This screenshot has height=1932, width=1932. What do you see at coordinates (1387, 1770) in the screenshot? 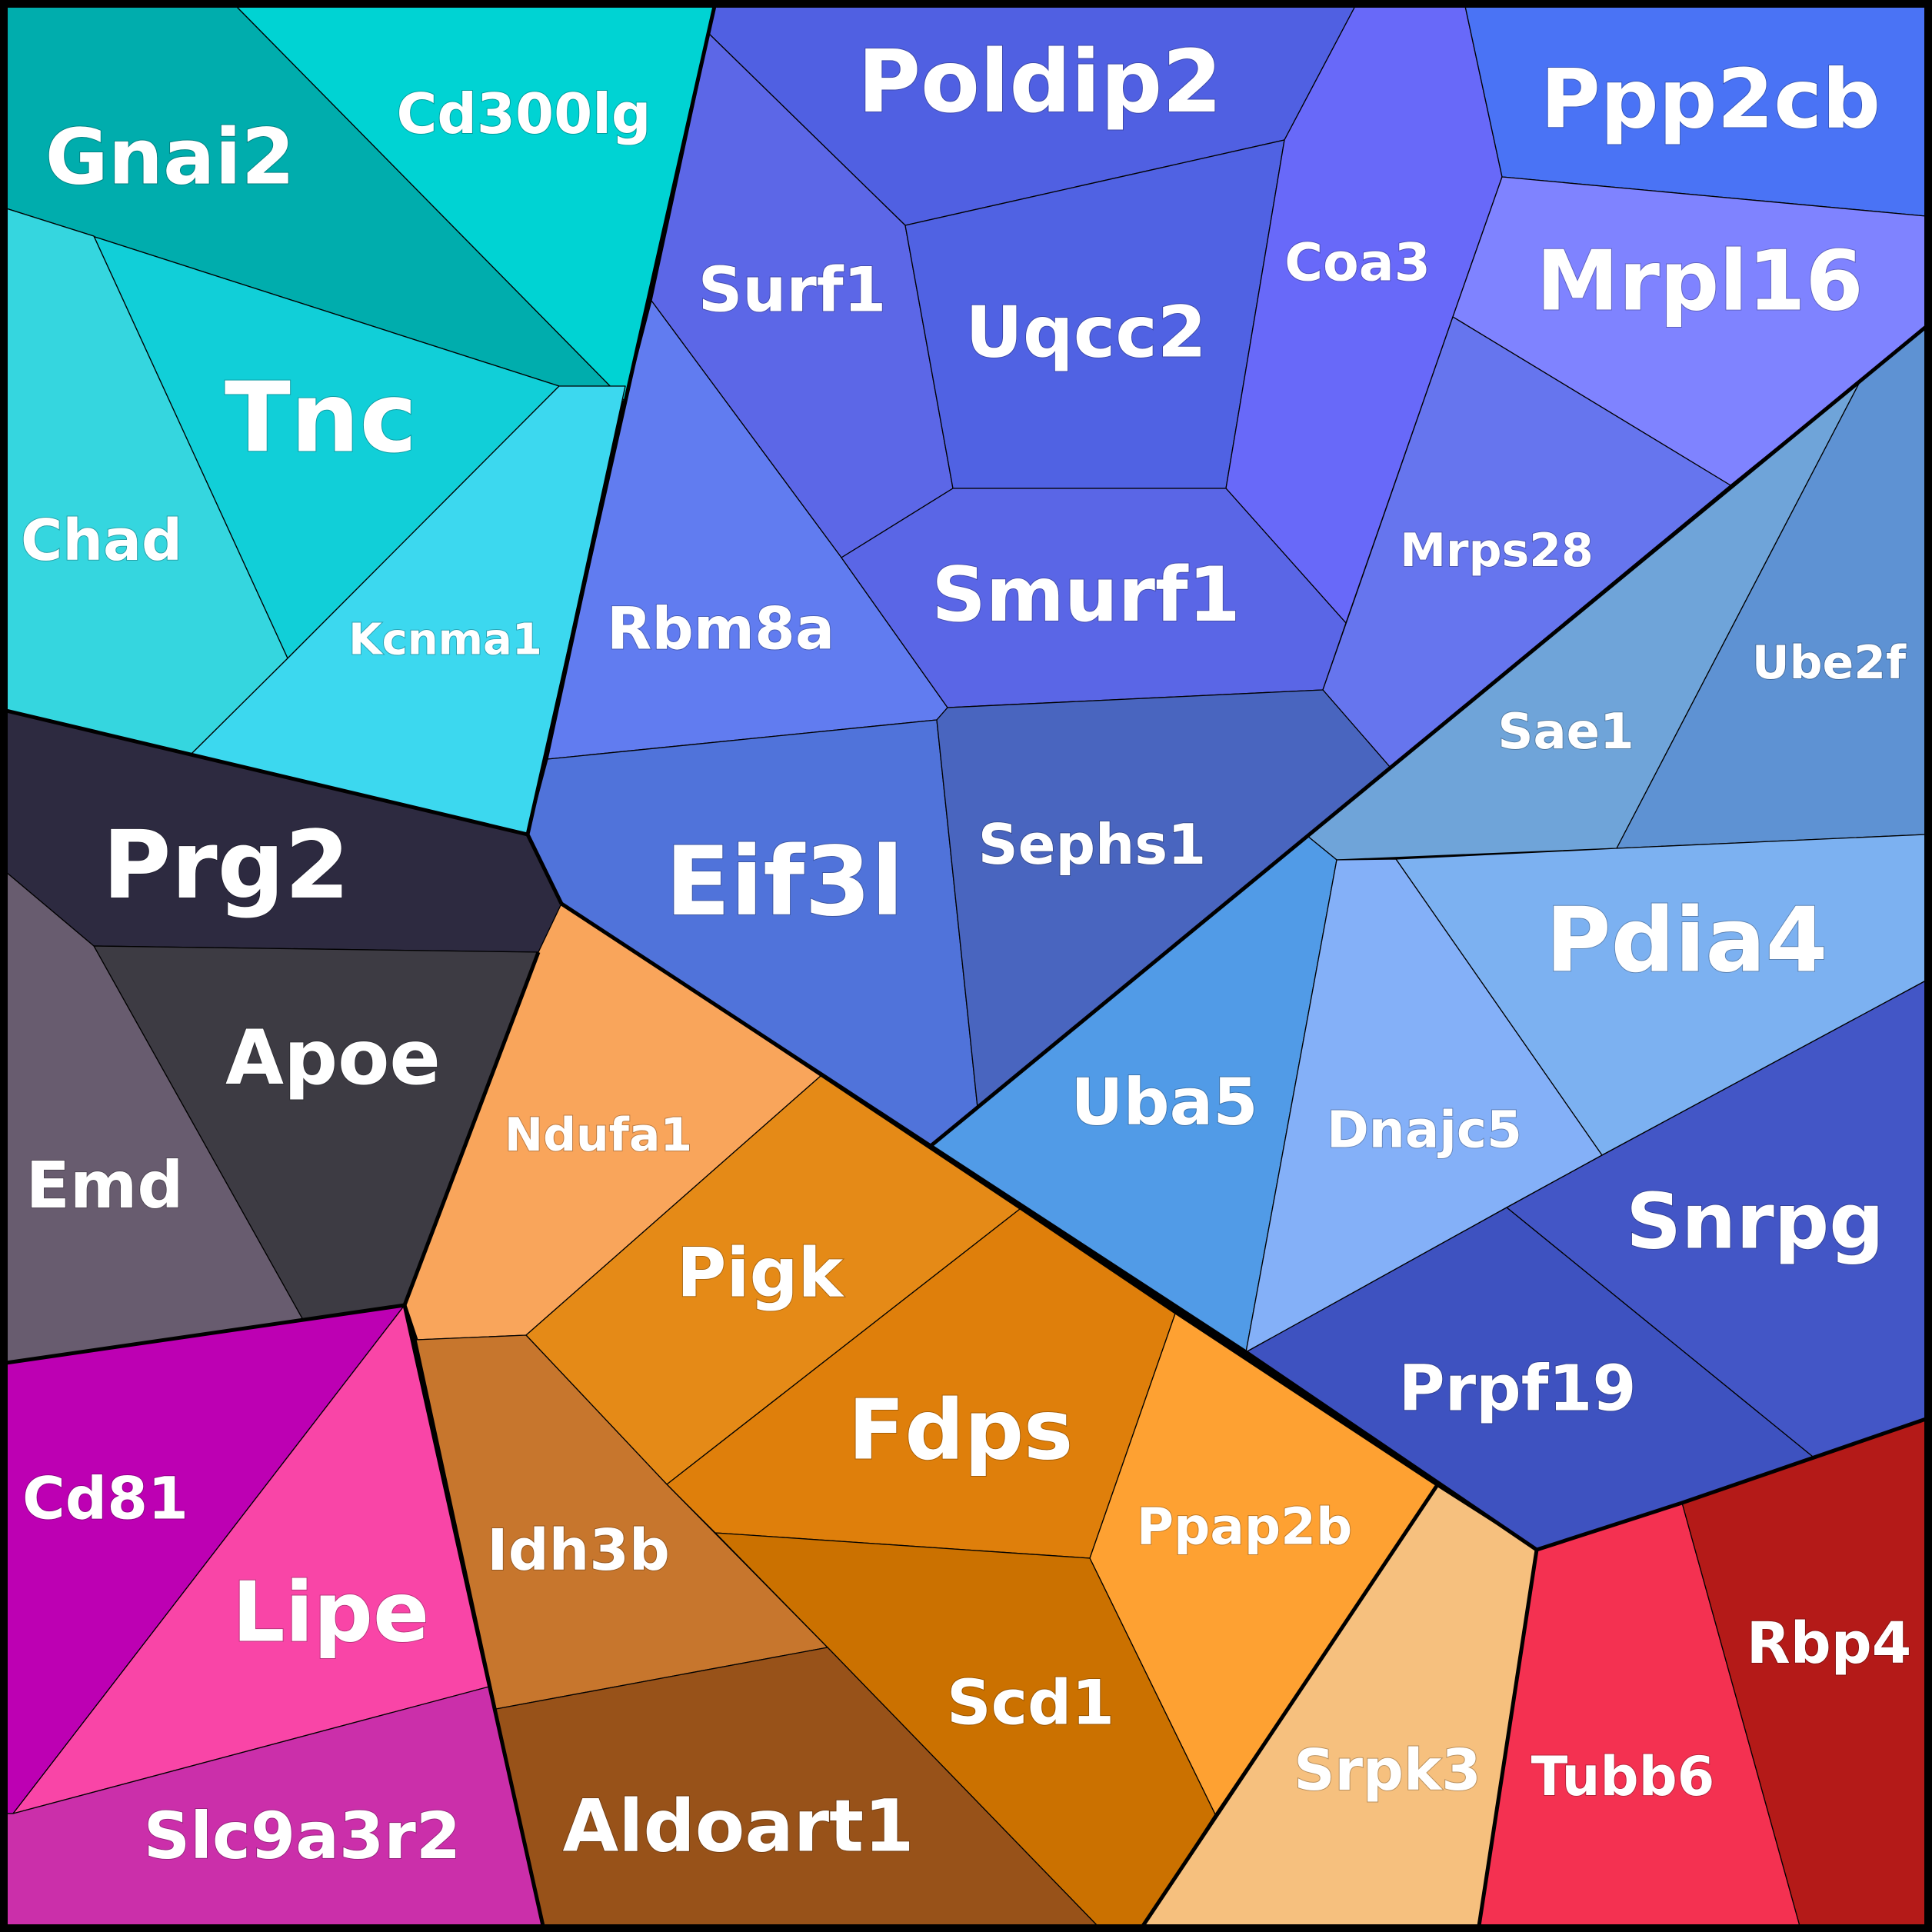
I see `cell-label-srpk3: Srpk3` at bounding box center [1387, 1770].